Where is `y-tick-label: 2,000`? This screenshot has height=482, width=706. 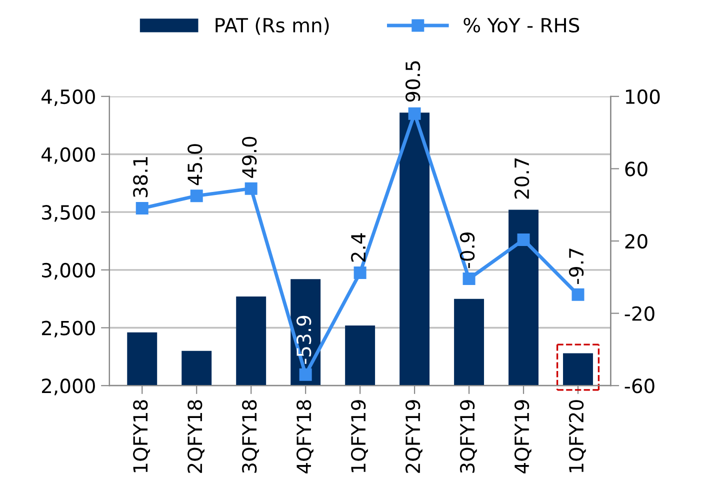
y-tick-label: 2,000 is located at coordinates (68, 387).